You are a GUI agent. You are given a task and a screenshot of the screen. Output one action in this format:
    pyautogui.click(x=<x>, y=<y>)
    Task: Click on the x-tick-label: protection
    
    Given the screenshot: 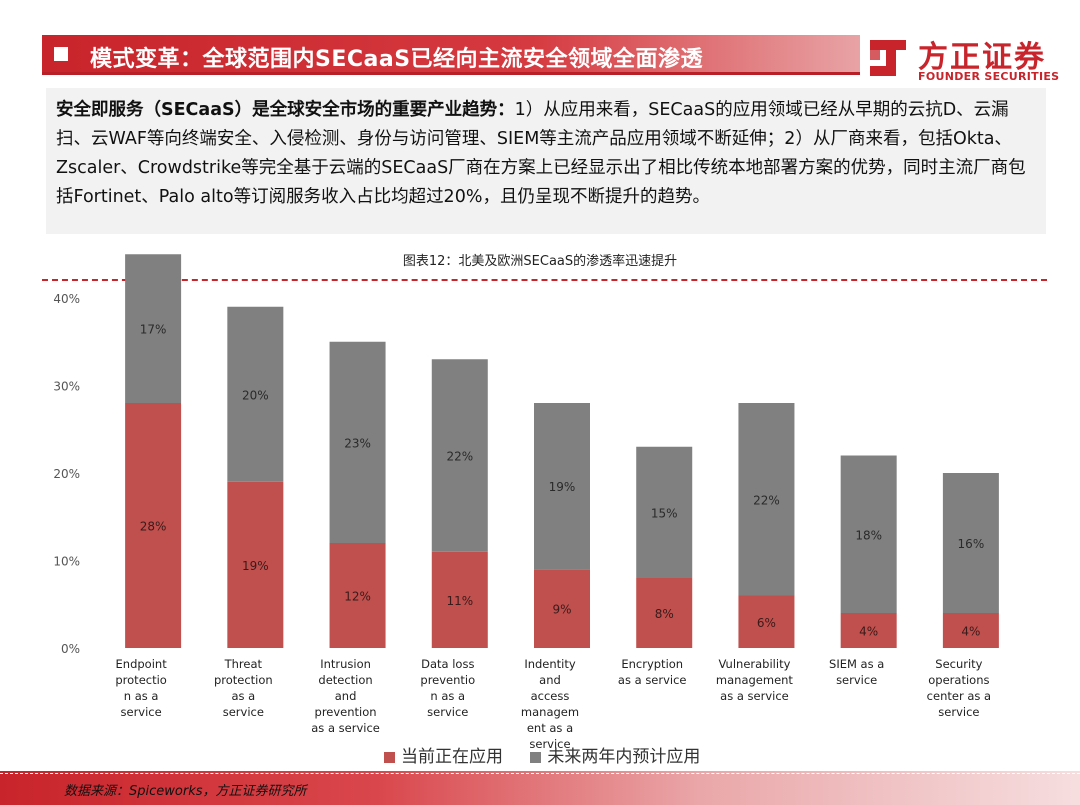 What is the action you would take?
    pyautogui.click(x=243, y=680)
    